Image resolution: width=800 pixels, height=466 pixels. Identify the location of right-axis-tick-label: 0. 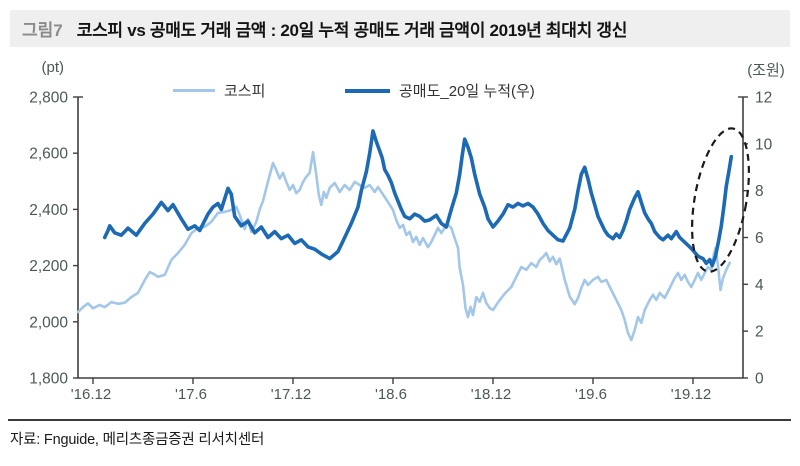
(759, 379).